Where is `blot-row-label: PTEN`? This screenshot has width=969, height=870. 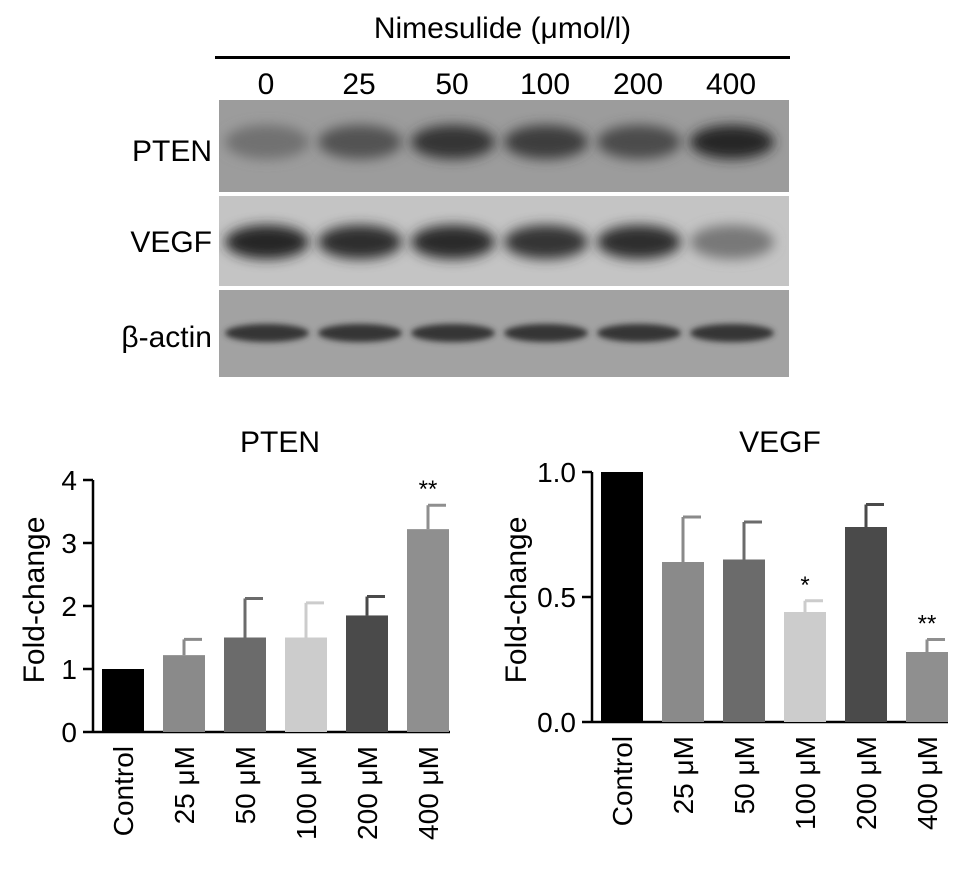
blot-row-label: PTEN is located at coordinates (171, 151).